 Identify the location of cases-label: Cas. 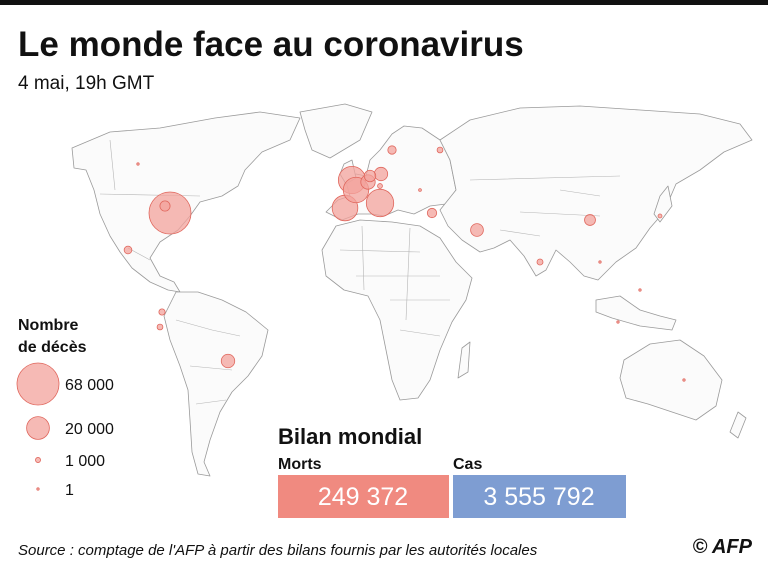
(467, 464).